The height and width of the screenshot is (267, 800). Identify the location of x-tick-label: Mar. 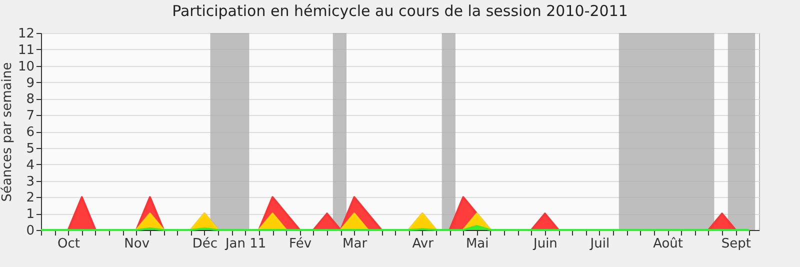
(355, 244).